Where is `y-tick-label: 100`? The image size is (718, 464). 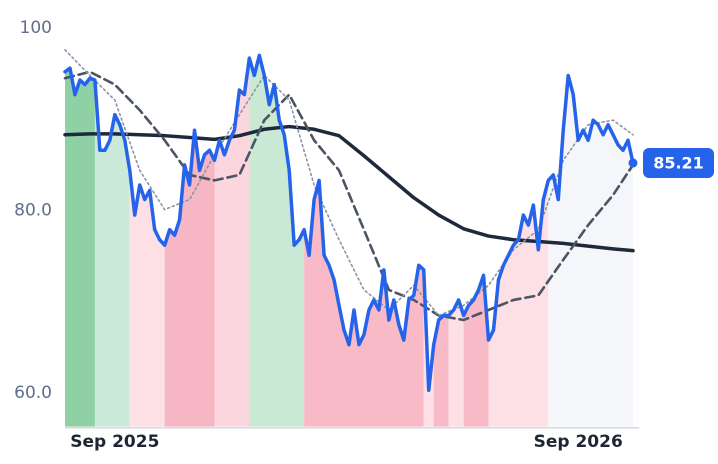
y-tick-label: 100 is located at coordinates (36, 28).